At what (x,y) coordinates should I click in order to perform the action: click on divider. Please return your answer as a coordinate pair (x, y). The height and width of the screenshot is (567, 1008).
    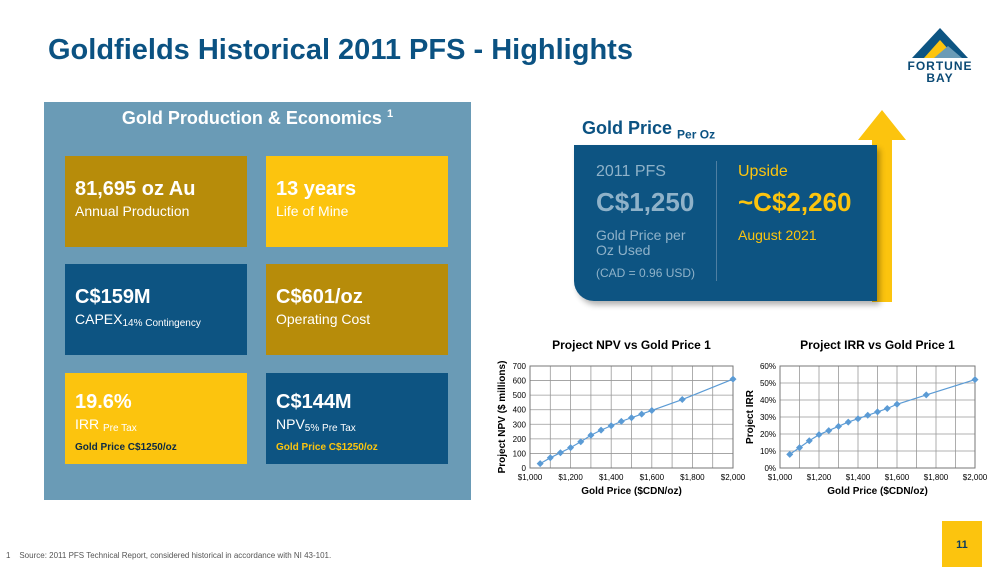
    Looking at the image, I should click on (716, 221).